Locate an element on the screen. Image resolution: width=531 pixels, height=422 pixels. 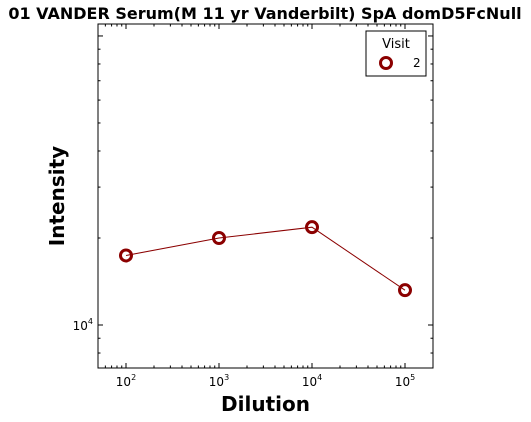
legend: Visit 2 is located at coordinates (396, 53).